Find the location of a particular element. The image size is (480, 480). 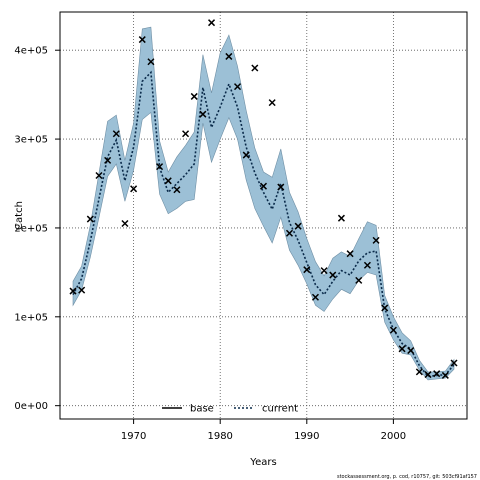

y-tick-label-1: 1e+05 is located at coordinates (31, 317).